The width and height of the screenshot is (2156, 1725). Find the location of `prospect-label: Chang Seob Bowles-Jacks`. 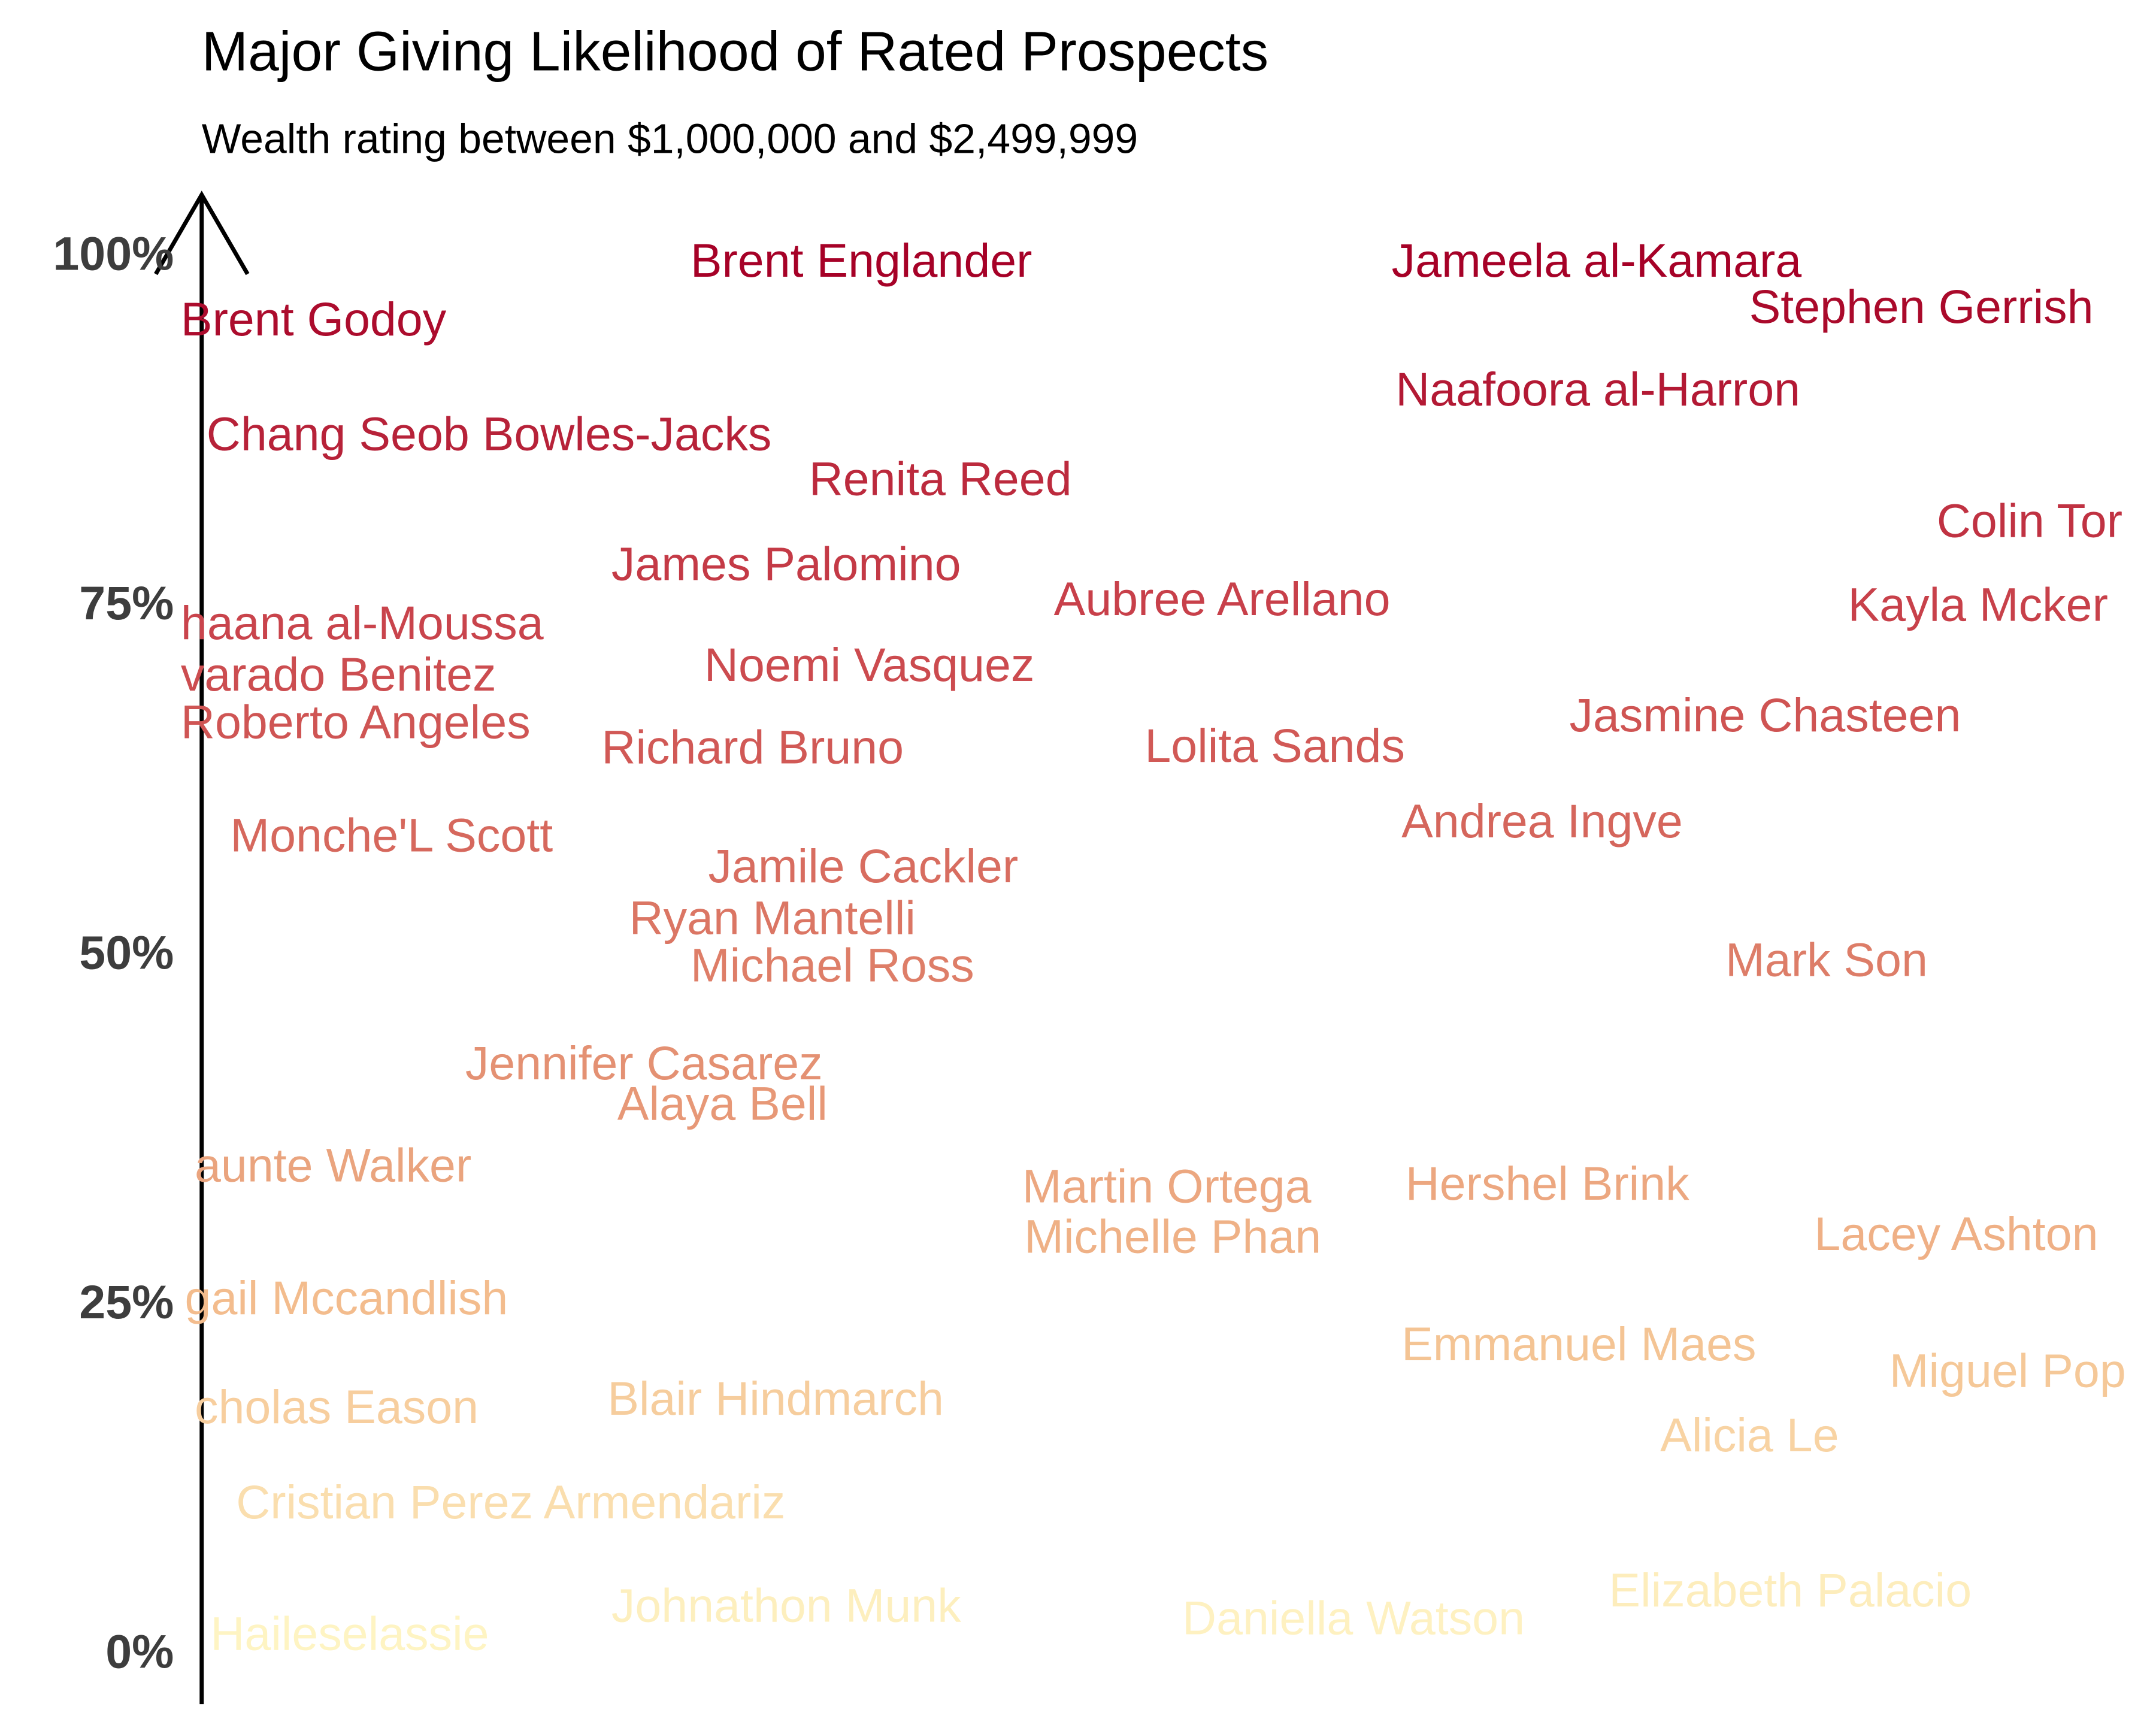

prospect-label: Chang Seob Bowles-Jacks is located at coordinates (490, 434).